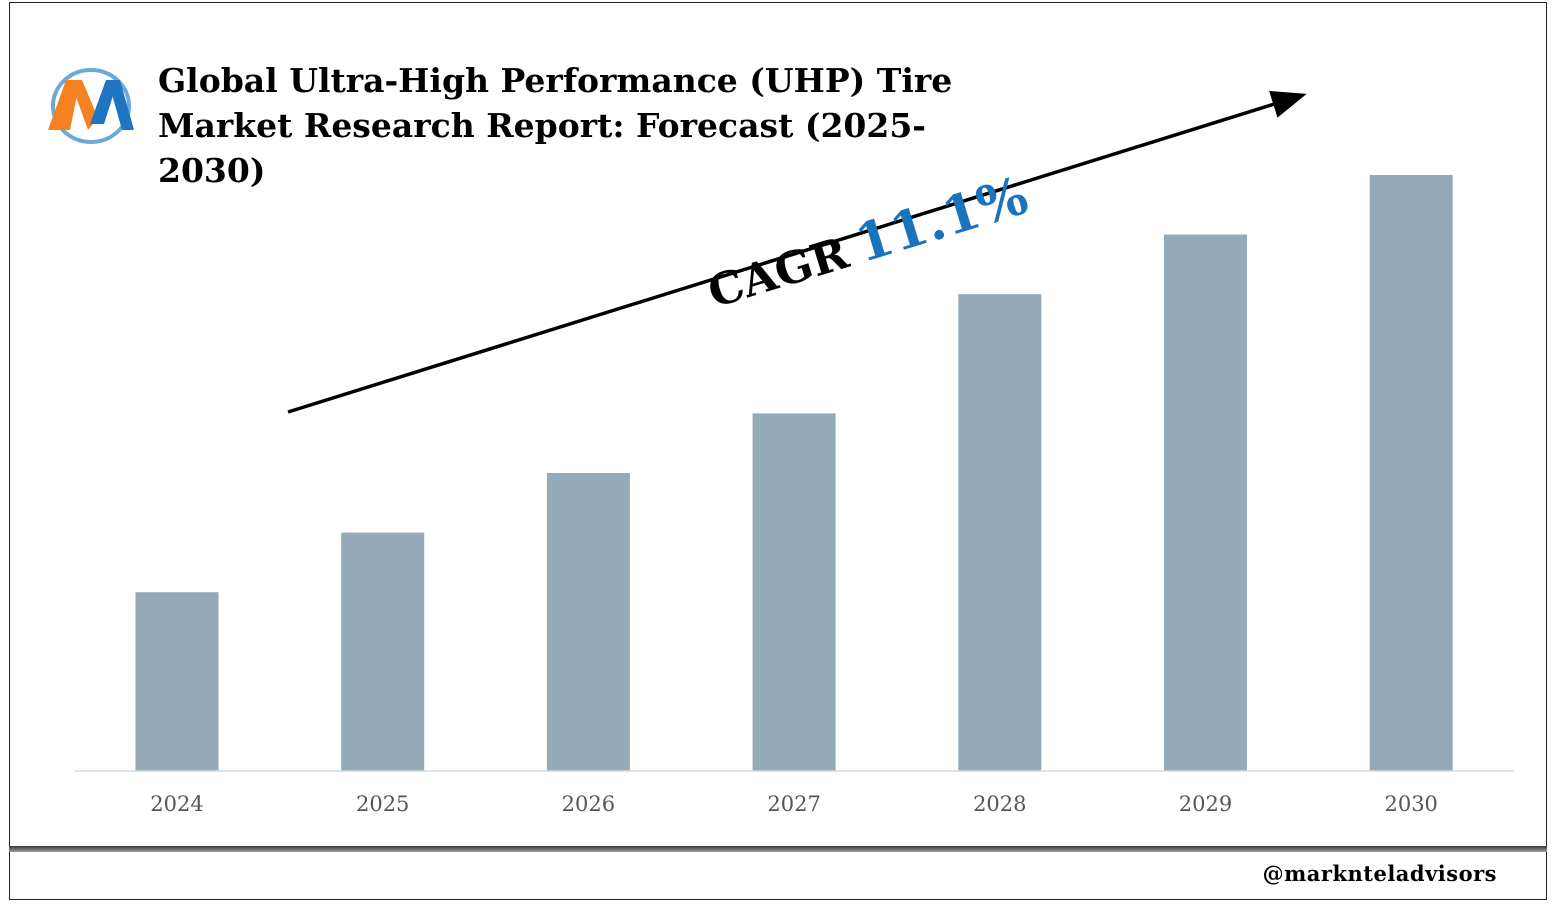 This screenshot has width=1557, height=905. Describe the element at coordinates (1410, 804) in the screenshot. I see `x-tick-label-2030: 2030` at that location.